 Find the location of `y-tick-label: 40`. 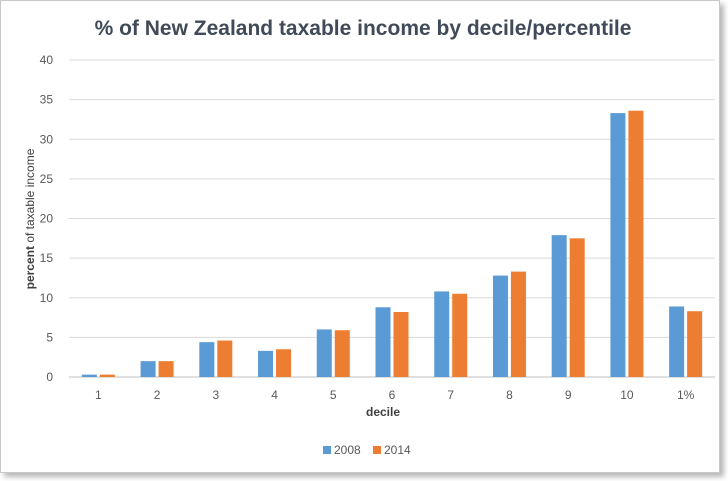

y-tick-label: 40 is located at coordinates (47, 60).